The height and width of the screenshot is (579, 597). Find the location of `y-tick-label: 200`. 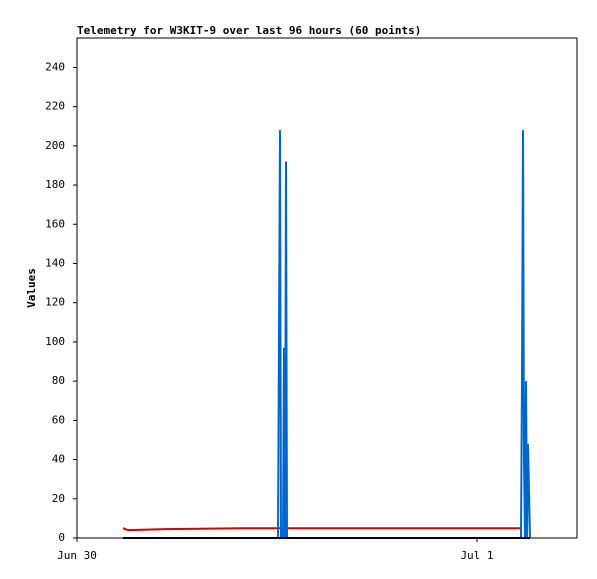

y-tick-label: 200 is located at coordinates (55, 145).